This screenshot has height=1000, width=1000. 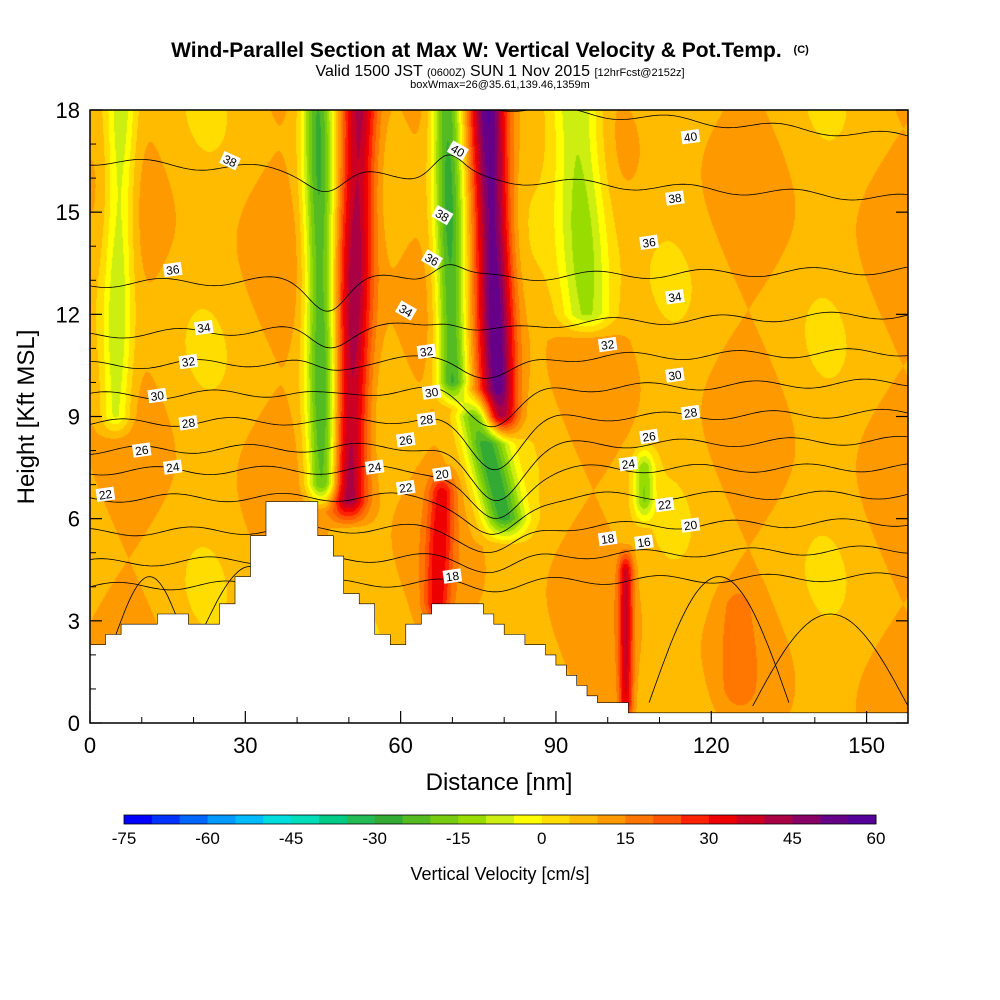 What do you see at coordinates (68, 110) in the screenshot?
I see `y-tick-label: 18` at bounding box center [68, 110].